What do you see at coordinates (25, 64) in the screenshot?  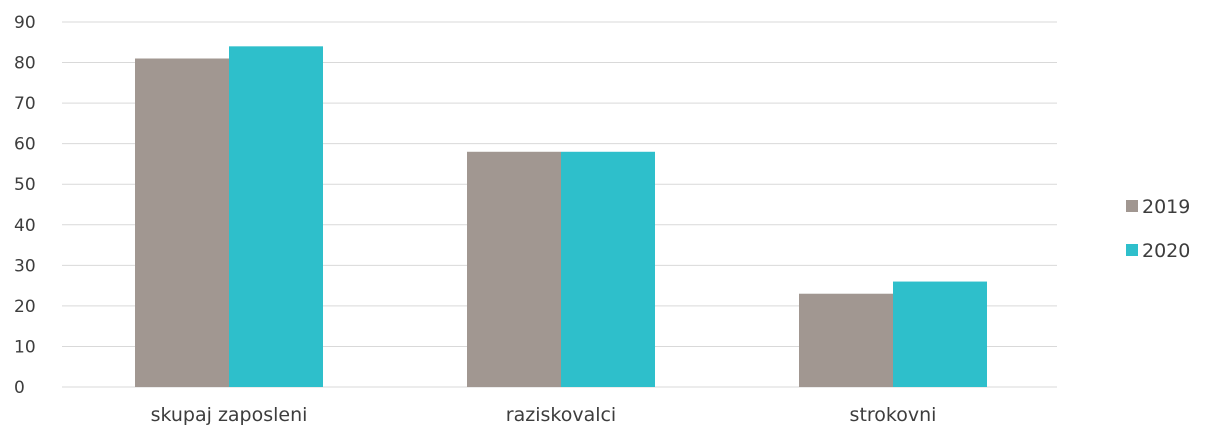 I see `y-tick-label: 80` at bounding box center [25, 64].